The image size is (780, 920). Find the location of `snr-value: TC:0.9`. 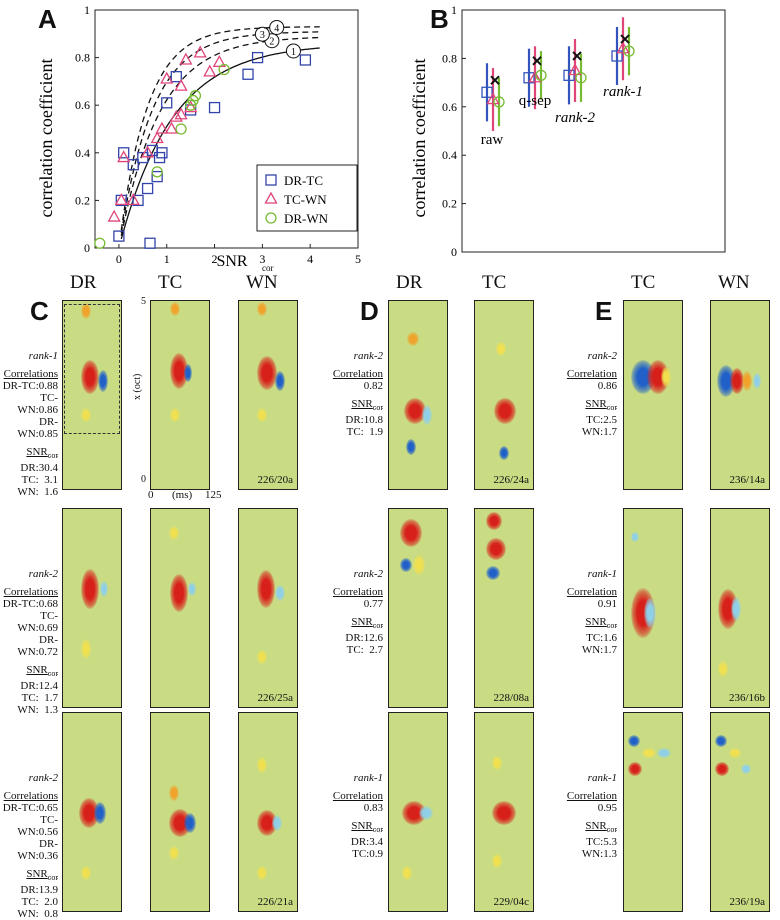

snr-value: TC:0.9 is located at coordinates (367, 854).